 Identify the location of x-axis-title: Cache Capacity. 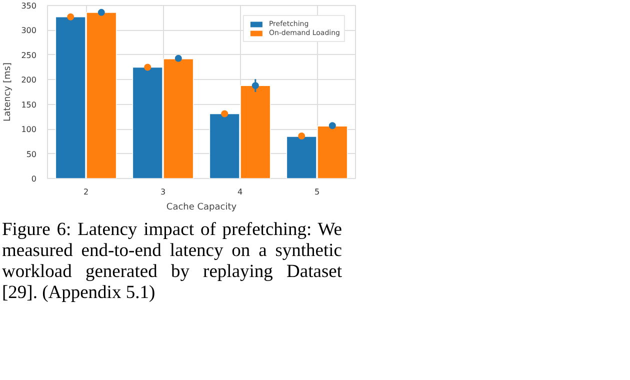
(202, 207).